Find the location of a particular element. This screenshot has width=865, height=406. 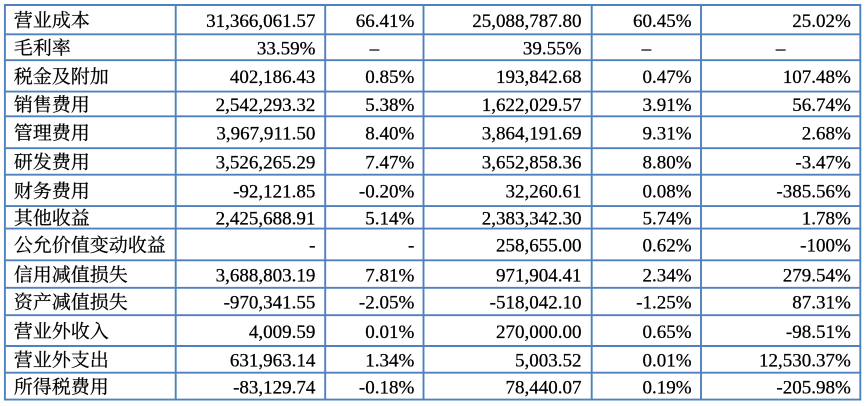

svg-text: 9.31% is located at coordinates (667, 133).